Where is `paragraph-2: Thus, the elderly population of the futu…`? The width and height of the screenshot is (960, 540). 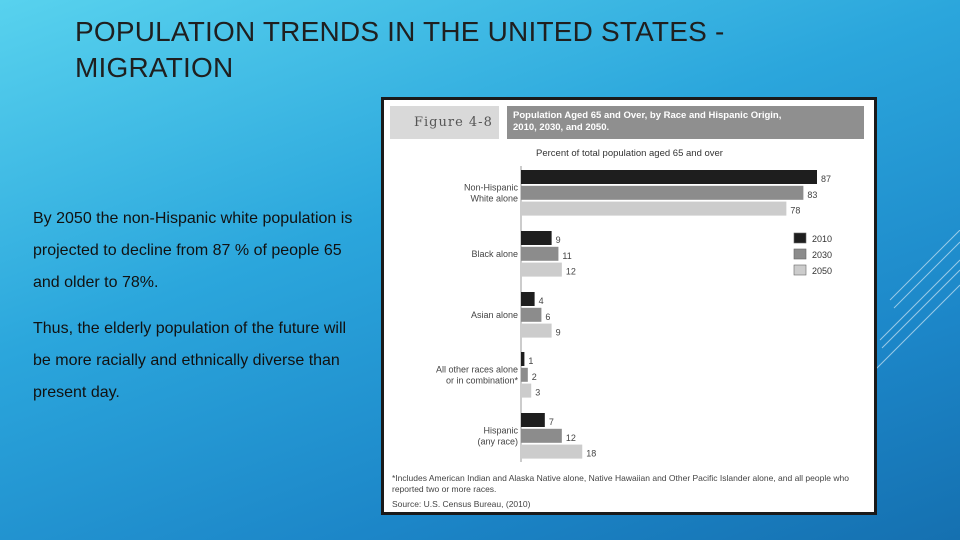 paragraph-2: Thus, the elderly population of the futu… is located at coordinates (190, 360).